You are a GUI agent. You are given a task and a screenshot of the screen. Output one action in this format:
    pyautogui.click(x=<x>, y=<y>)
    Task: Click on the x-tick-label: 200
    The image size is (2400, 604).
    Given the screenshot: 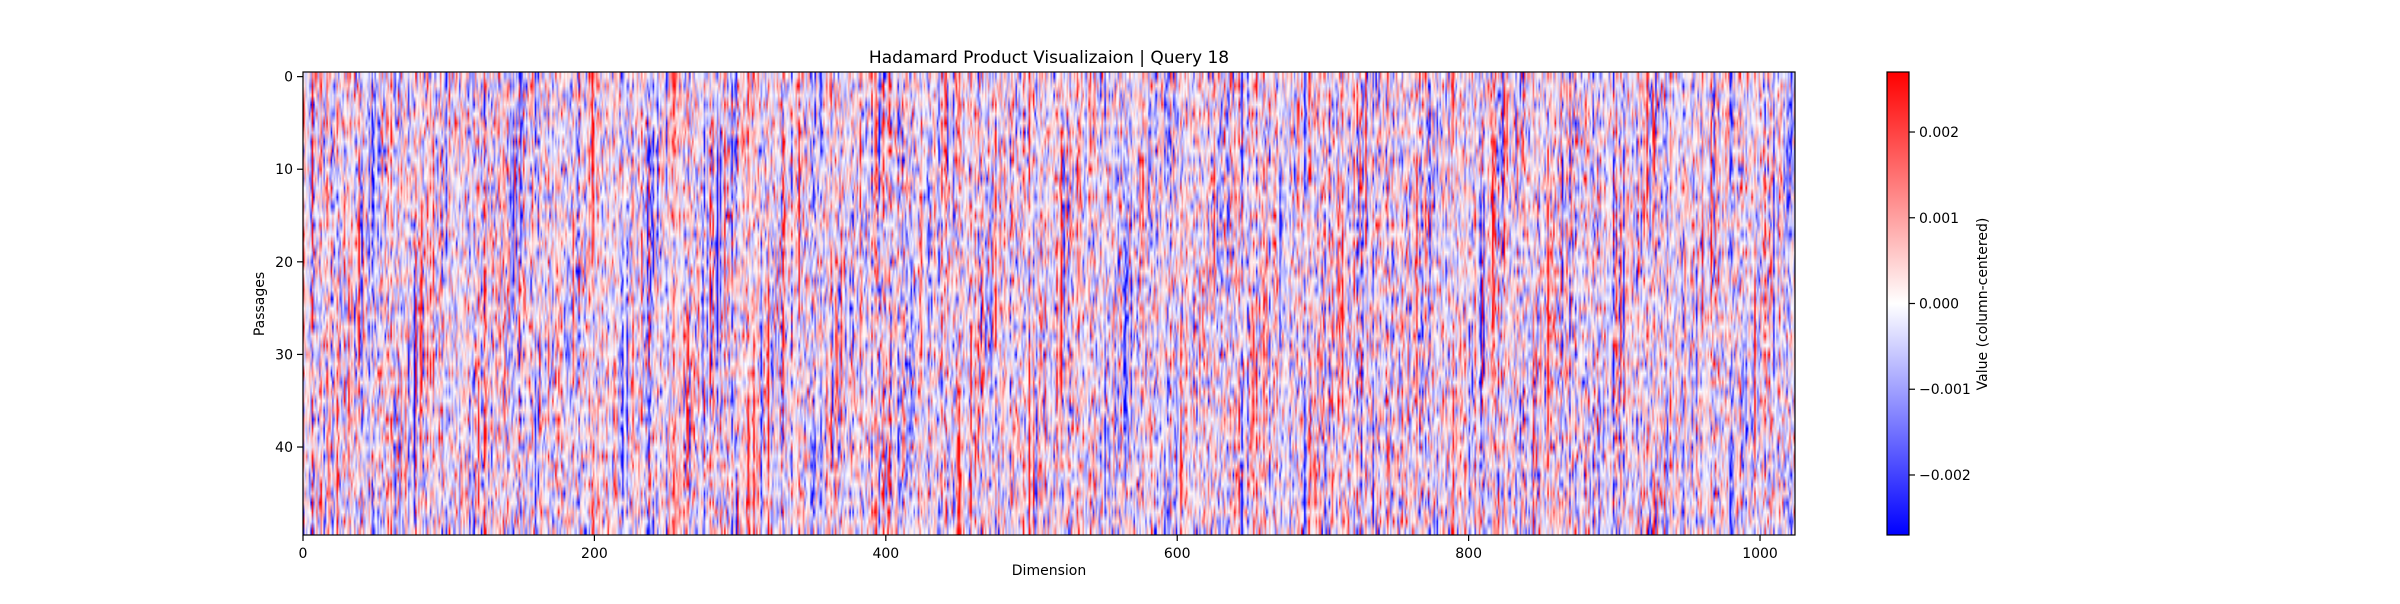 What is the action you would take?
    pyautogui.click(x=594, y=554)
    